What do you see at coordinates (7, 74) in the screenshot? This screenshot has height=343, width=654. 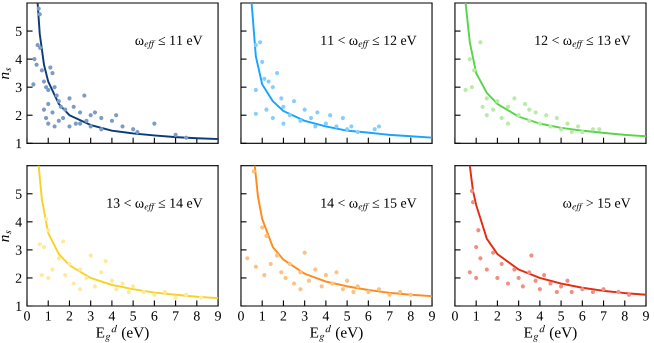 I see `y-axis-title: n$_{s}$` at bounding box center [7, 74].